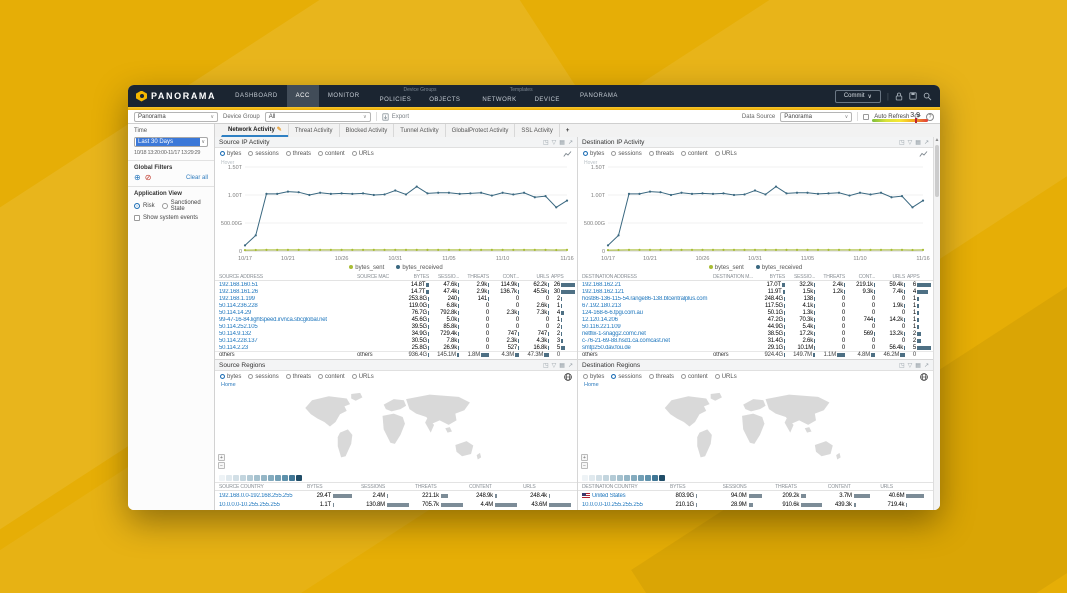 Image resolution: width=1067 pixels, height=593 pixels. Describe the element at coordinates (614, 333) in the screenshot. I see `address-link: netflix-1-snagg2.comc.net` at that location.